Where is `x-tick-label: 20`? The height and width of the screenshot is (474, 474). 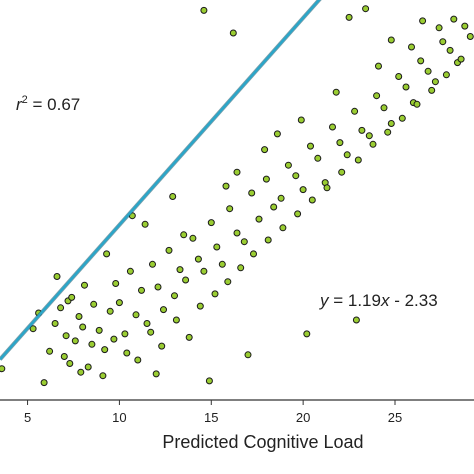
x-tick-label: 20 is located at coordinates (303, 417).